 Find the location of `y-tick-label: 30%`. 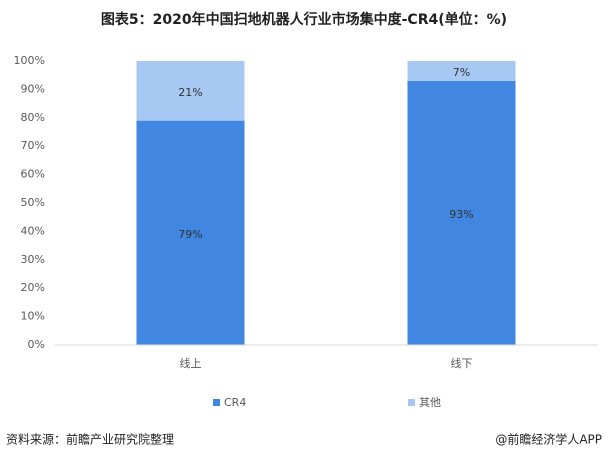

y-tick-label: 30% is located at coordinates (33, 259).